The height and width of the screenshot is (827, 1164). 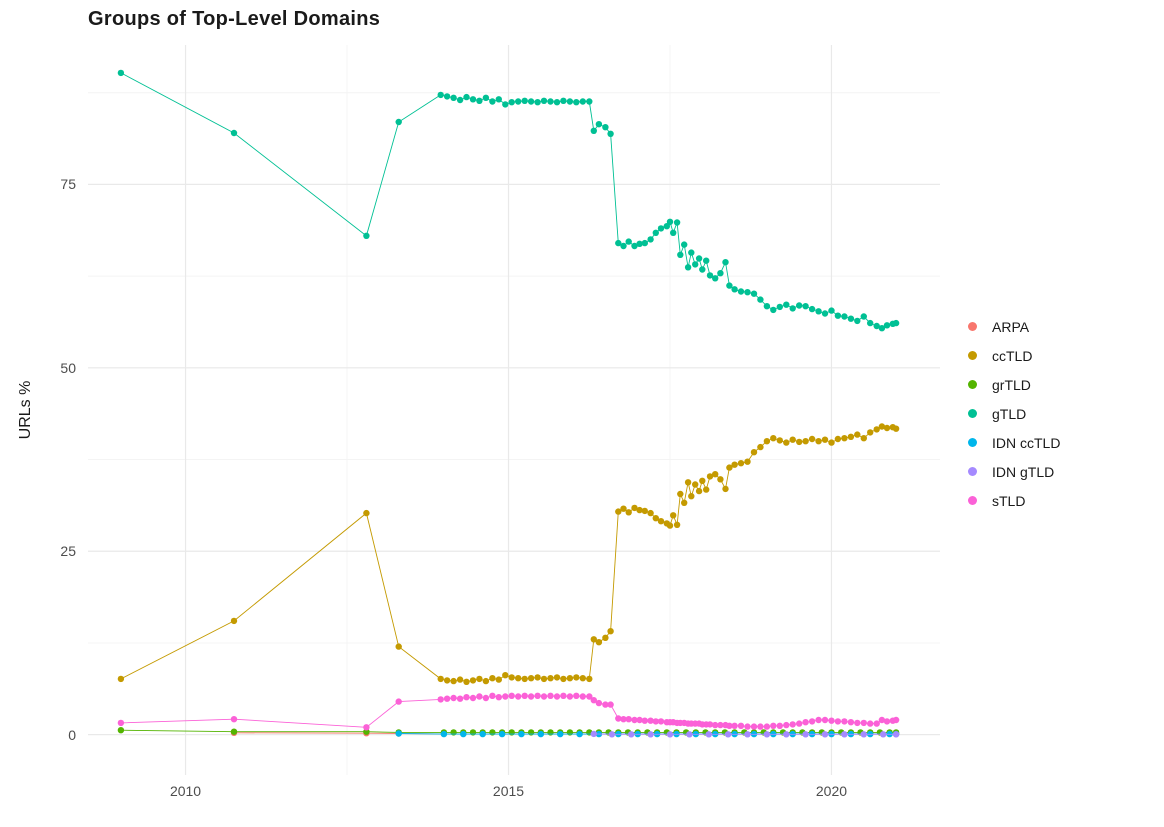 I want to click on y-tick-label: 50, so click(x=68, y=367).